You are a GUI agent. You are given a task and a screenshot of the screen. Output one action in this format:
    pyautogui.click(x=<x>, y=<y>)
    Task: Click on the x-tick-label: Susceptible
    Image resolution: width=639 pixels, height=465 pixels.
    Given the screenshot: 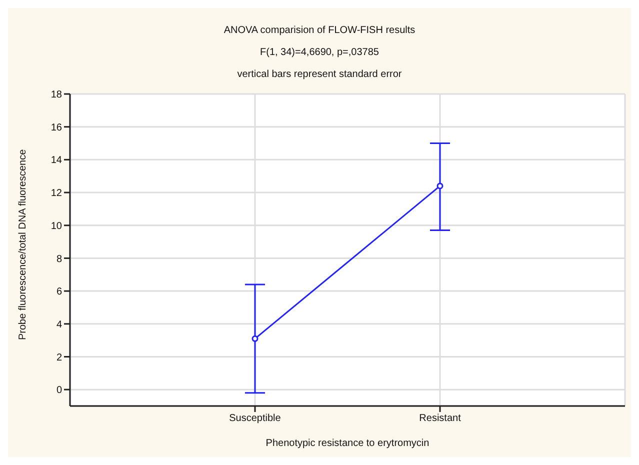 What is the action you would take?
    pyautogui.click(x=255, y=418)
    